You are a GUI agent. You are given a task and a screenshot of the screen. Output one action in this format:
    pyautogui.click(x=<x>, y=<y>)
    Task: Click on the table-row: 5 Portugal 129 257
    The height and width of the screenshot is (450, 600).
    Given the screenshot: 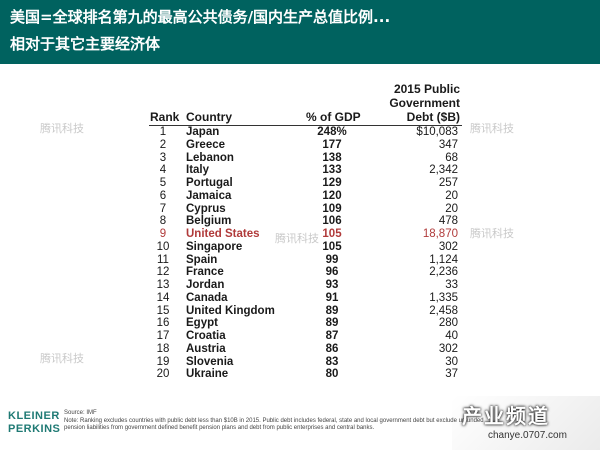 What is the action you would take?
    pyautogui.click(x=300, y=183)
    